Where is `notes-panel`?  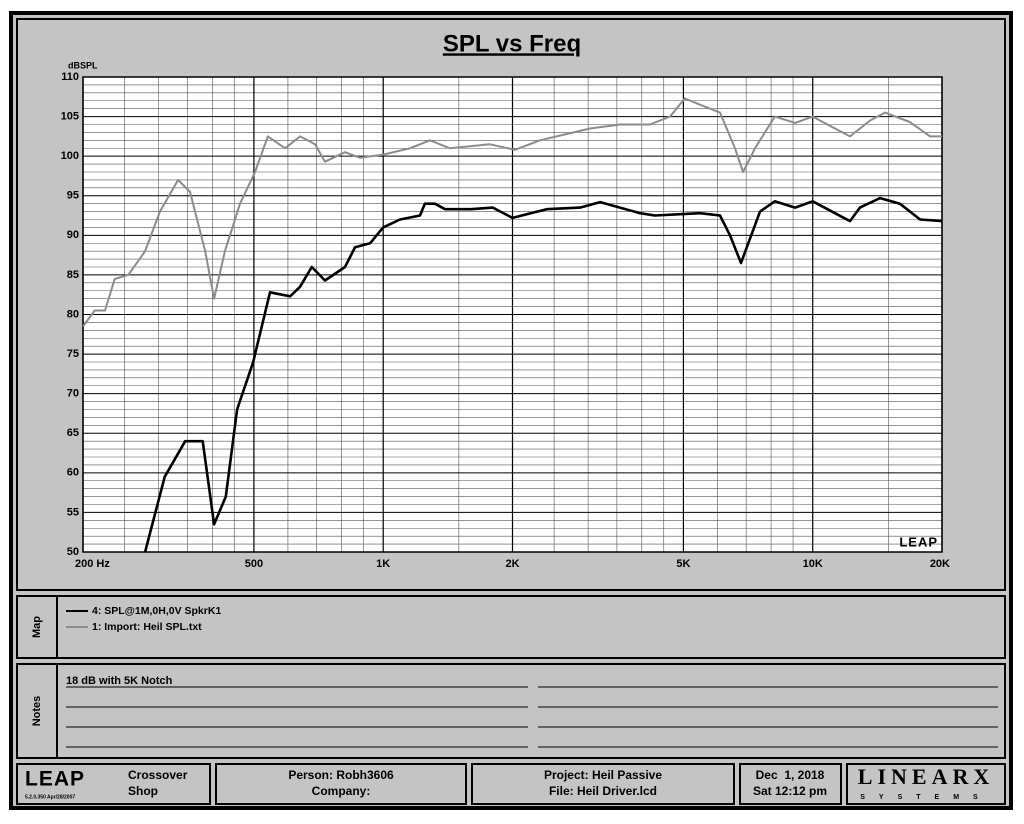
notes-panel is located at coordinates (511, 711).